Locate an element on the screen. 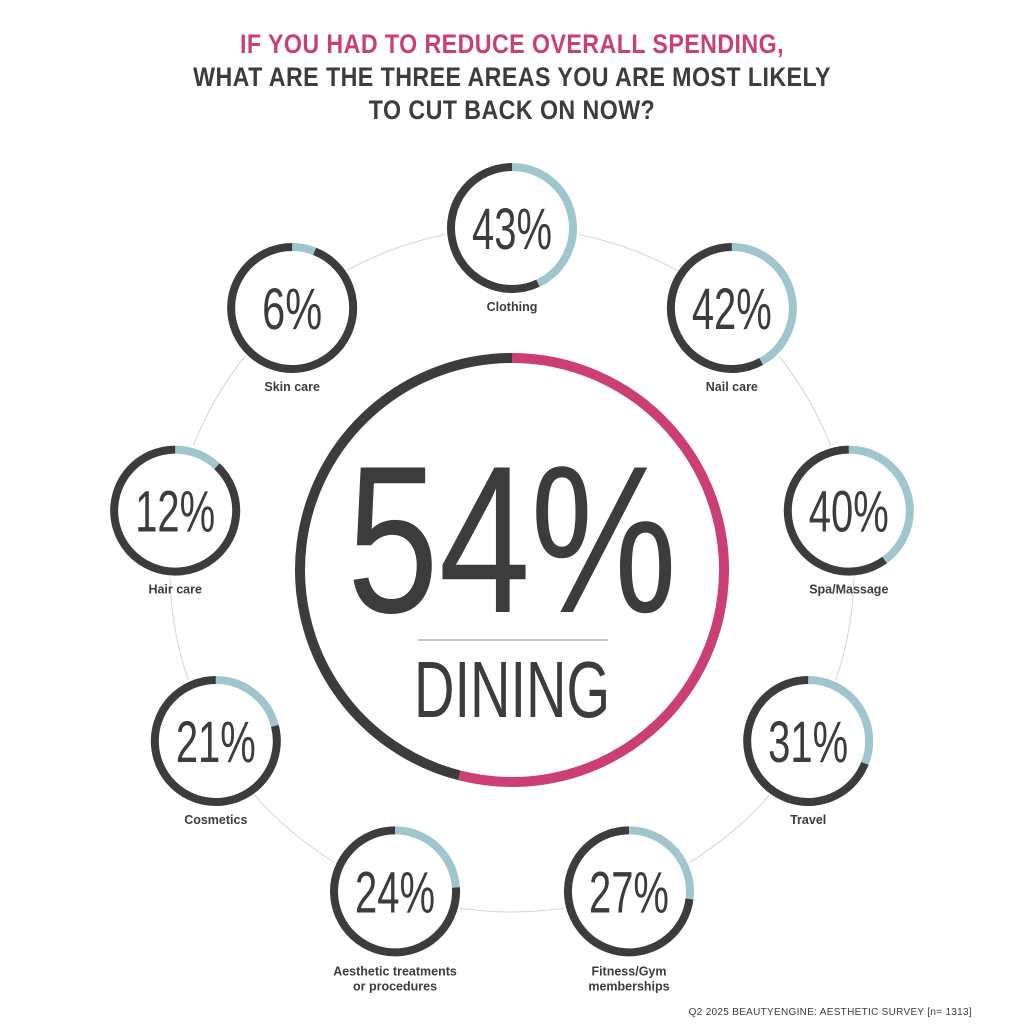 This screenshot has height=1024, width=1024. bubble-value-arc-skin-care is located at coordinates (304, 249).